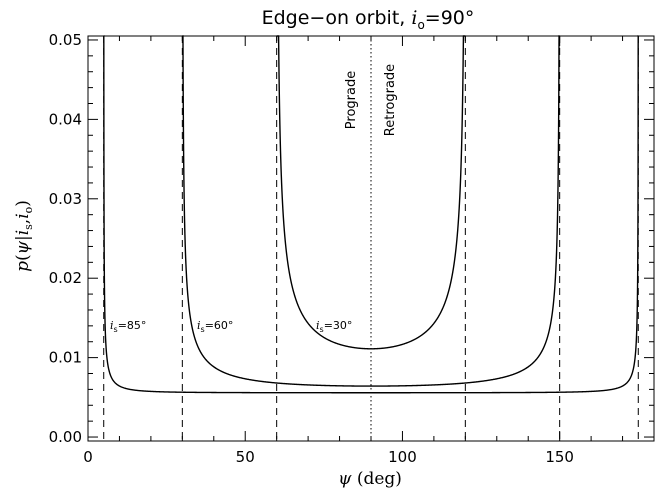 This screenshot has width=663, height=492. What do you see at coordinates (370, 479) in the screenshot?
I see `x-axis-label: ψ (deg)` at bounding box center [370, 479].